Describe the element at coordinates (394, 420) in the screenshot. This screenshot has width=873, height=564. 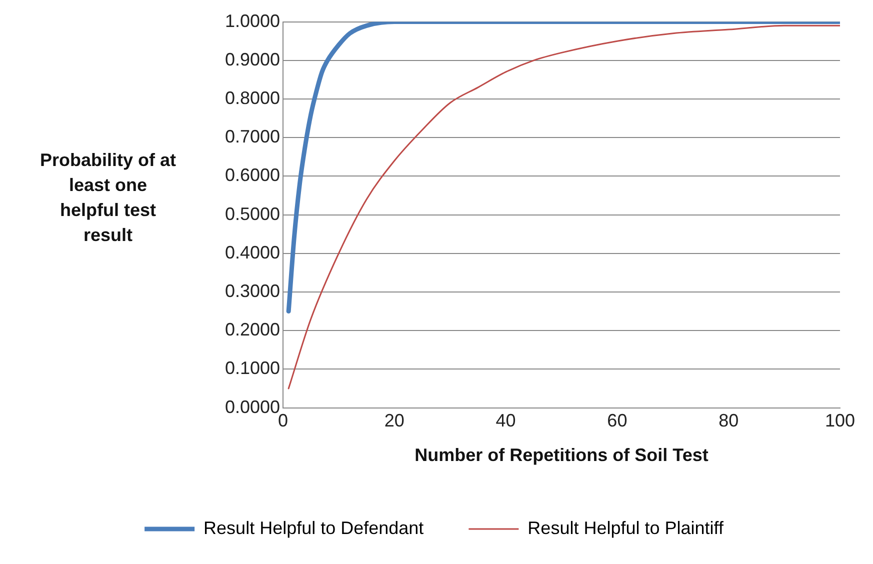
I see `x-tick-label: 20` at that location.